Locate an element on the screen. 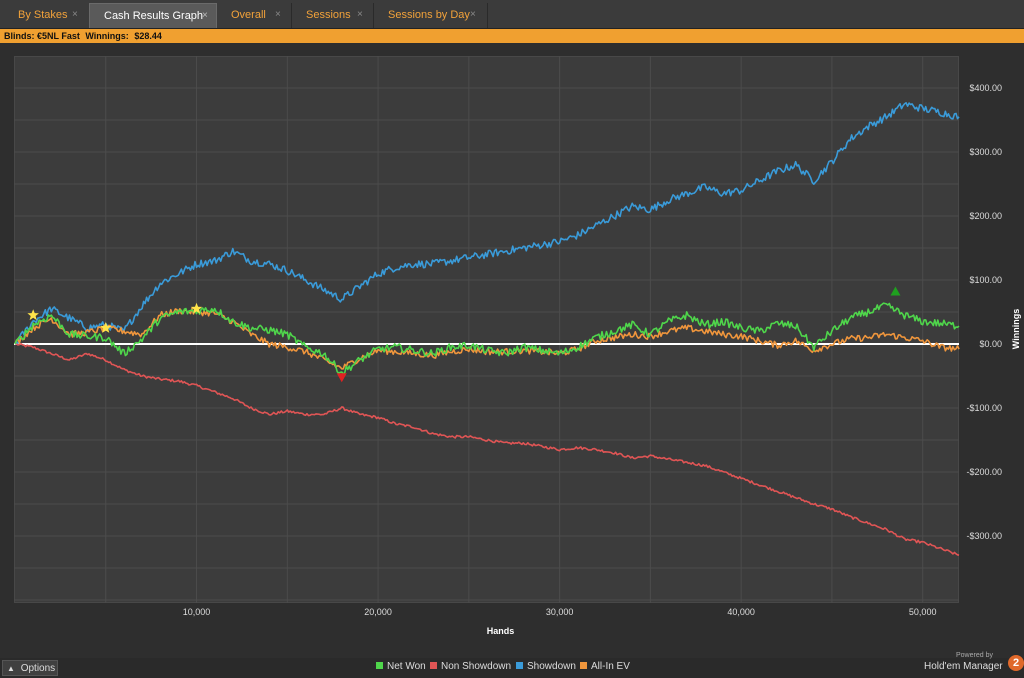  tab-cash-results-graph: Cash Results Graph × is located at coordinates (153, 15).